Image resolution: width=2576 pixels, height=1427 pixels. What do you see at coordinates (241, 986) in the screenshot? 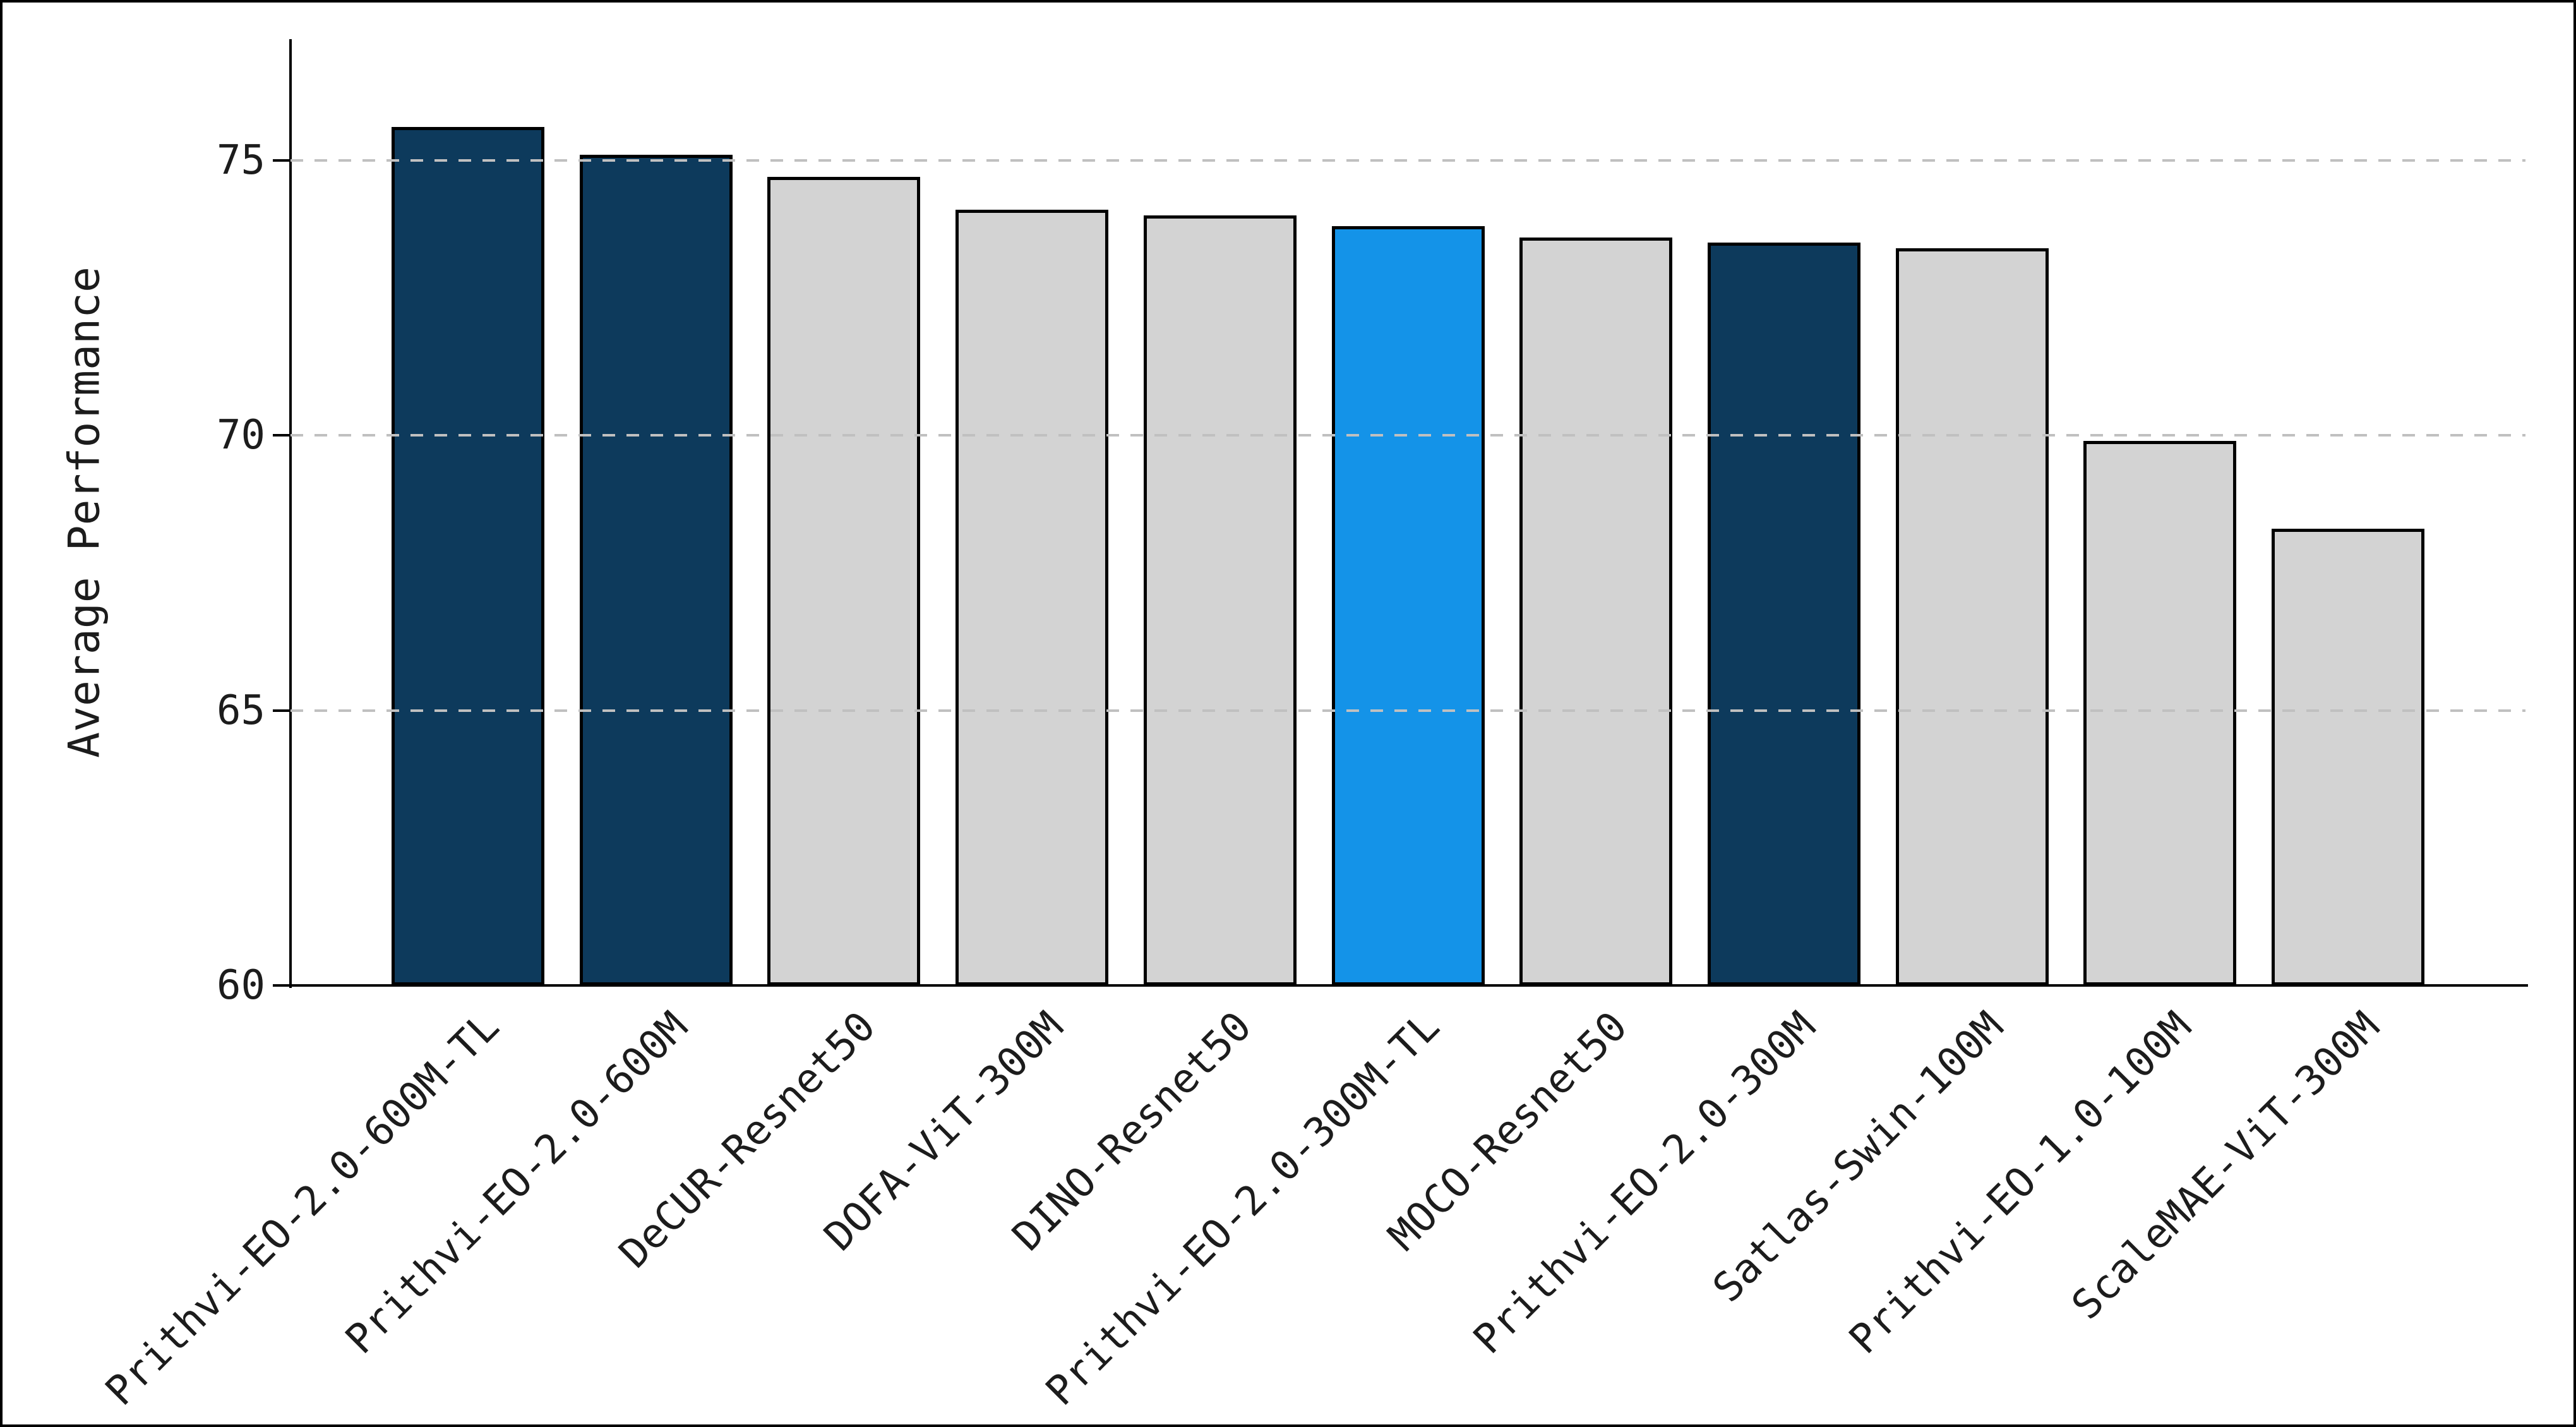
I see `y-tick-label: 60` at bounding box center [241, 986].